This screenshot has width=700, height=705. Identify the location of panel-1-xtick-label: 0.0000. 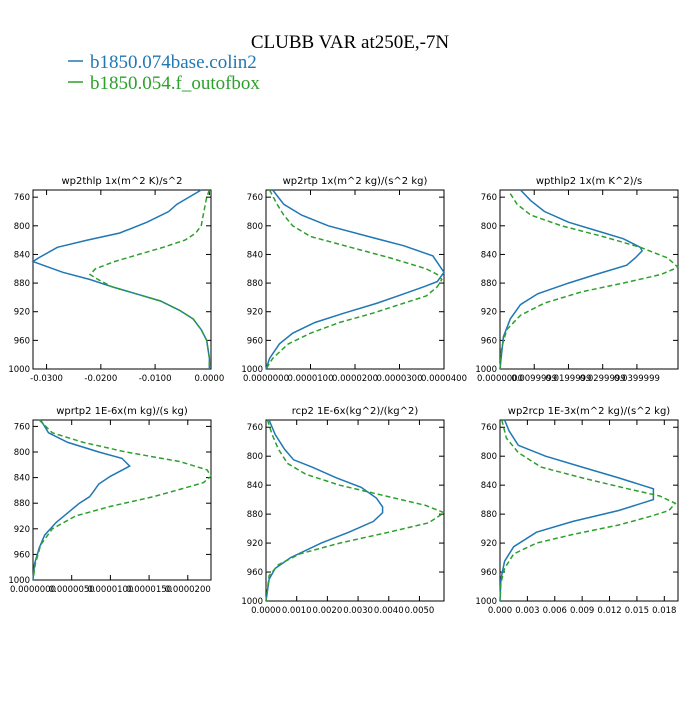
(209, 379).